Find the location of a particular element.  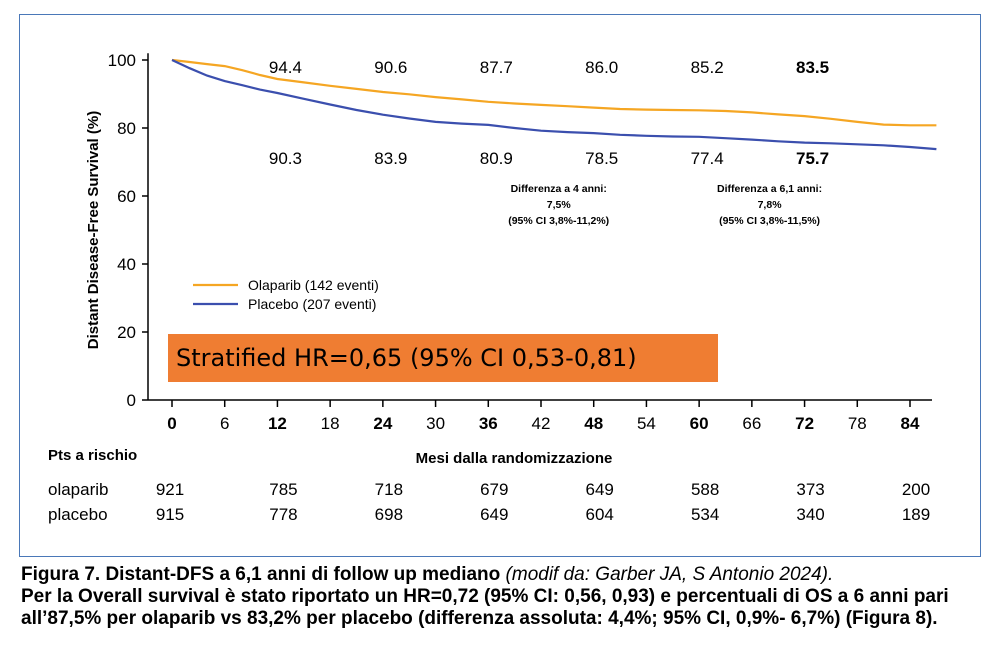

x-tick-label: 48 is located at coordinates (593, 423).